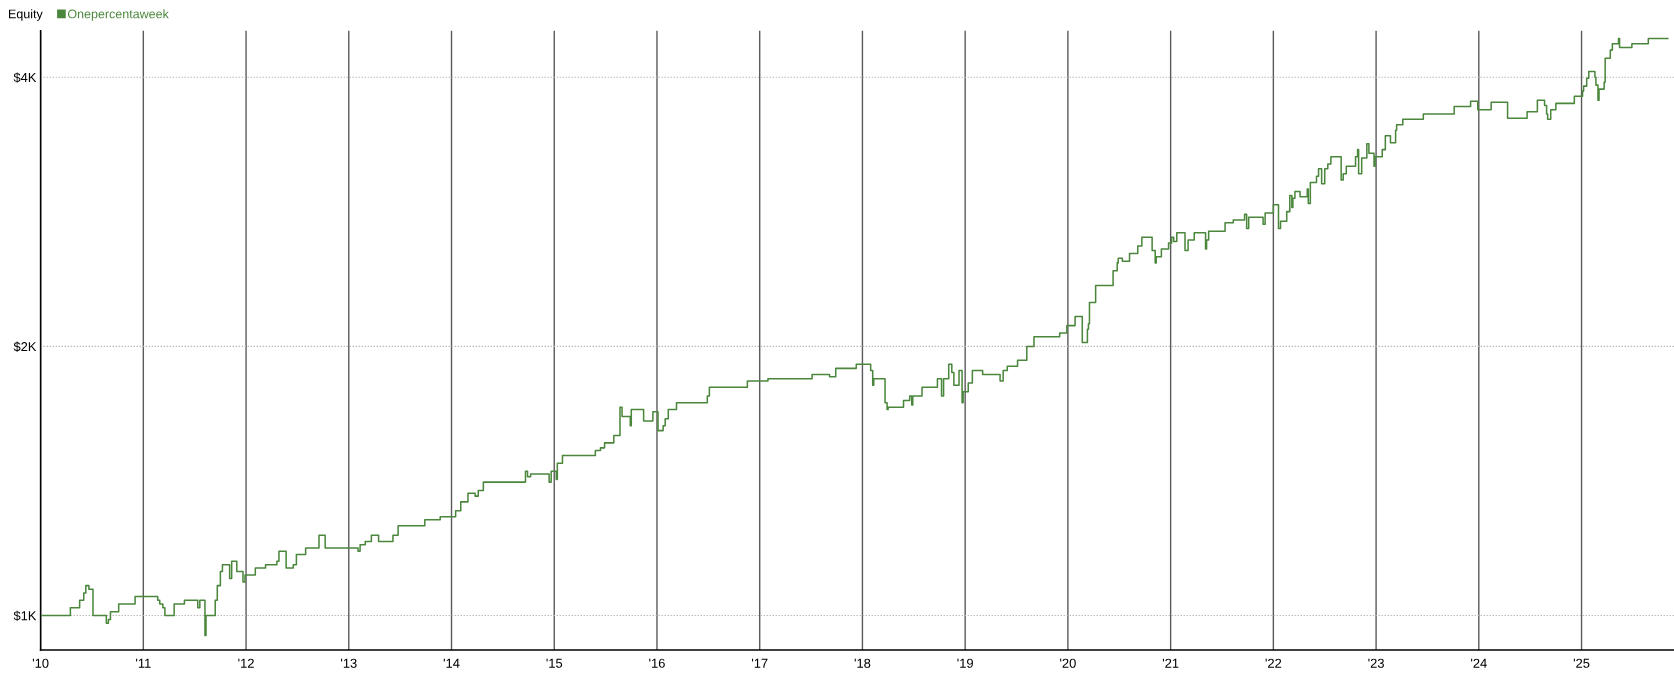 The height and width of the screenshot is (688, 1674). Describe the element at coordinates (965, 663) in the screenshot. I see `x-tick-label: '19` at that location.